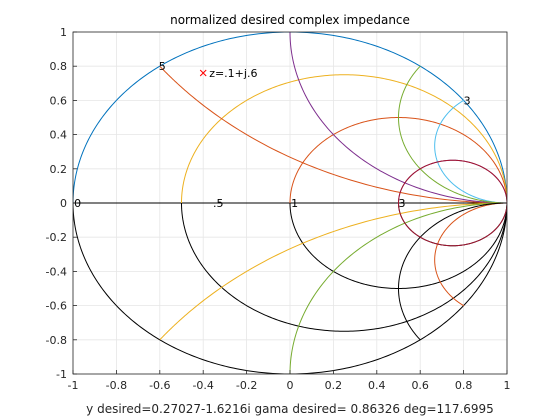  I want to click on x-tick-label: 0, so click(290, 385).